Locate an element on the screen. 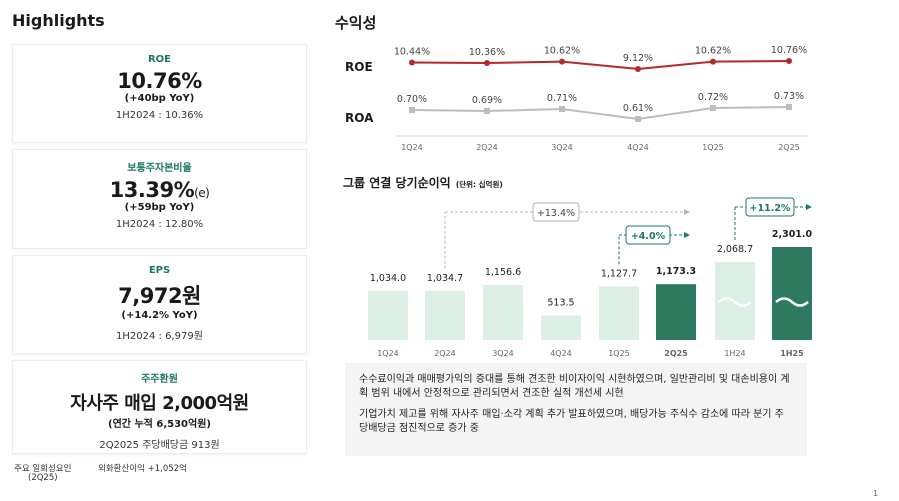  roa-line is located at coordinates (600, 113).